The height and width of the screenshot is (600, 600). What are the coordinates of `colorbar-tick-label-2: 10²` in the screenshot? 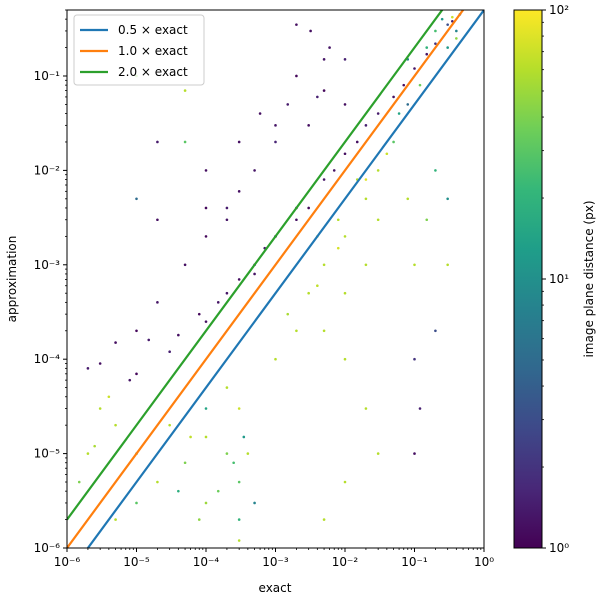 It's located at (559, 10).